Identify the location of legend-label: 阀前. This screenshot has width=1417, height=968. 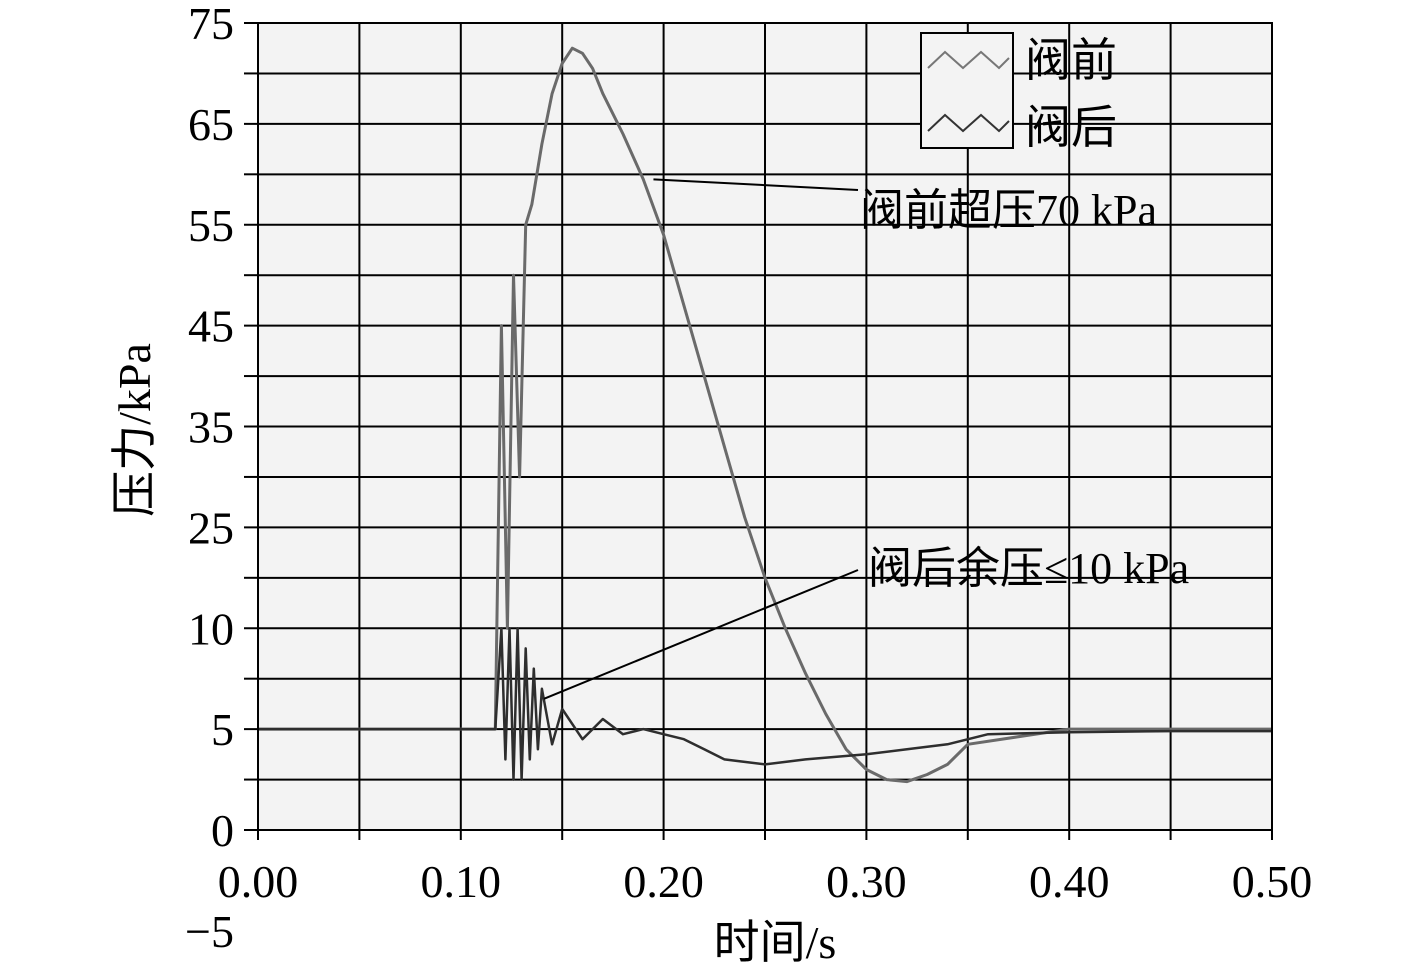
(1071, 60).